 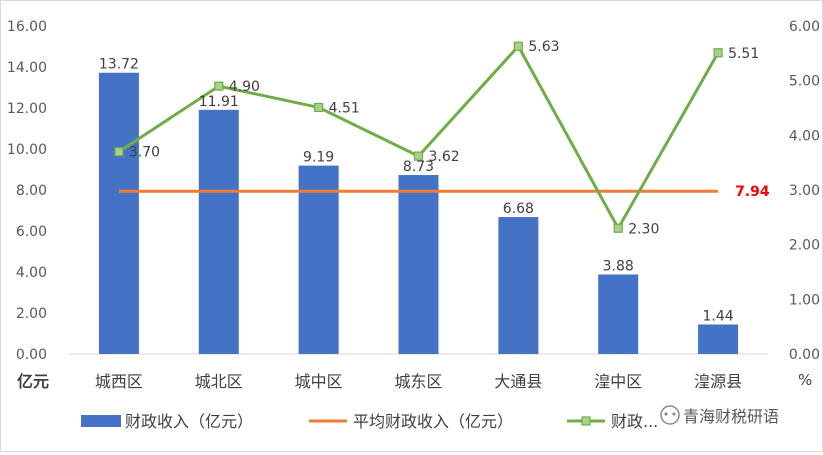 What do you see at coordinates (804, 27) in the screenshot?
I see `y-right-tick-label: 6.00` at bounding box center [804, 27].